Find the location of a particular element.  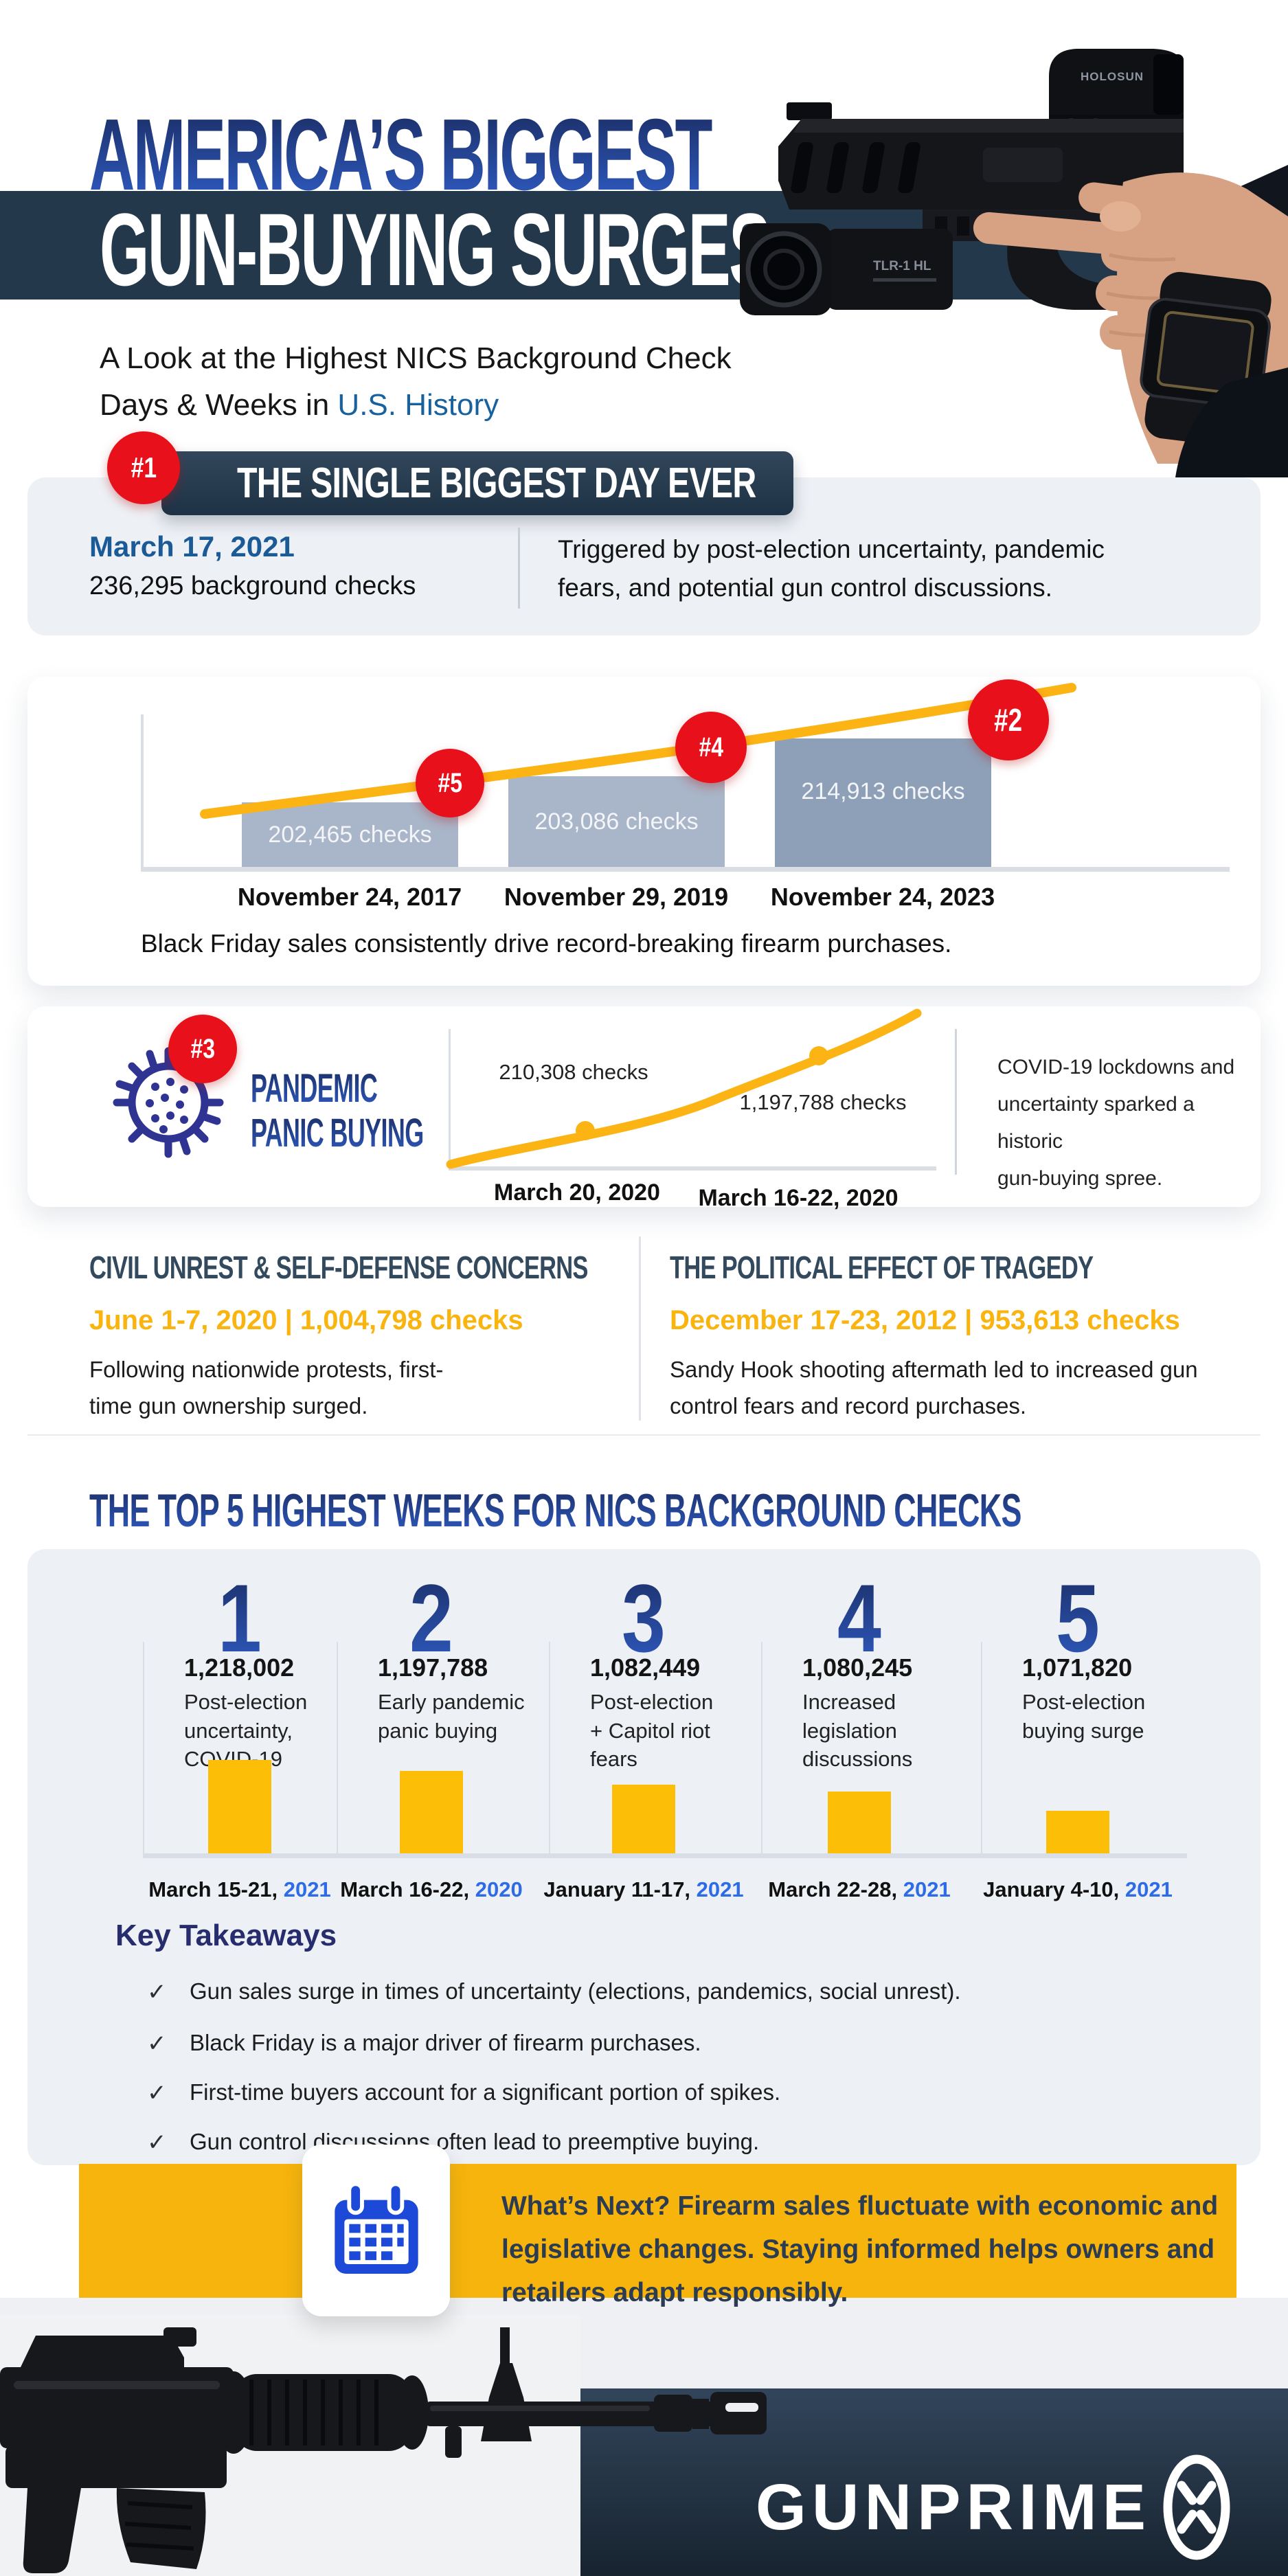

t5-rank-5: 5 is located at coordinates (1077, 1618).